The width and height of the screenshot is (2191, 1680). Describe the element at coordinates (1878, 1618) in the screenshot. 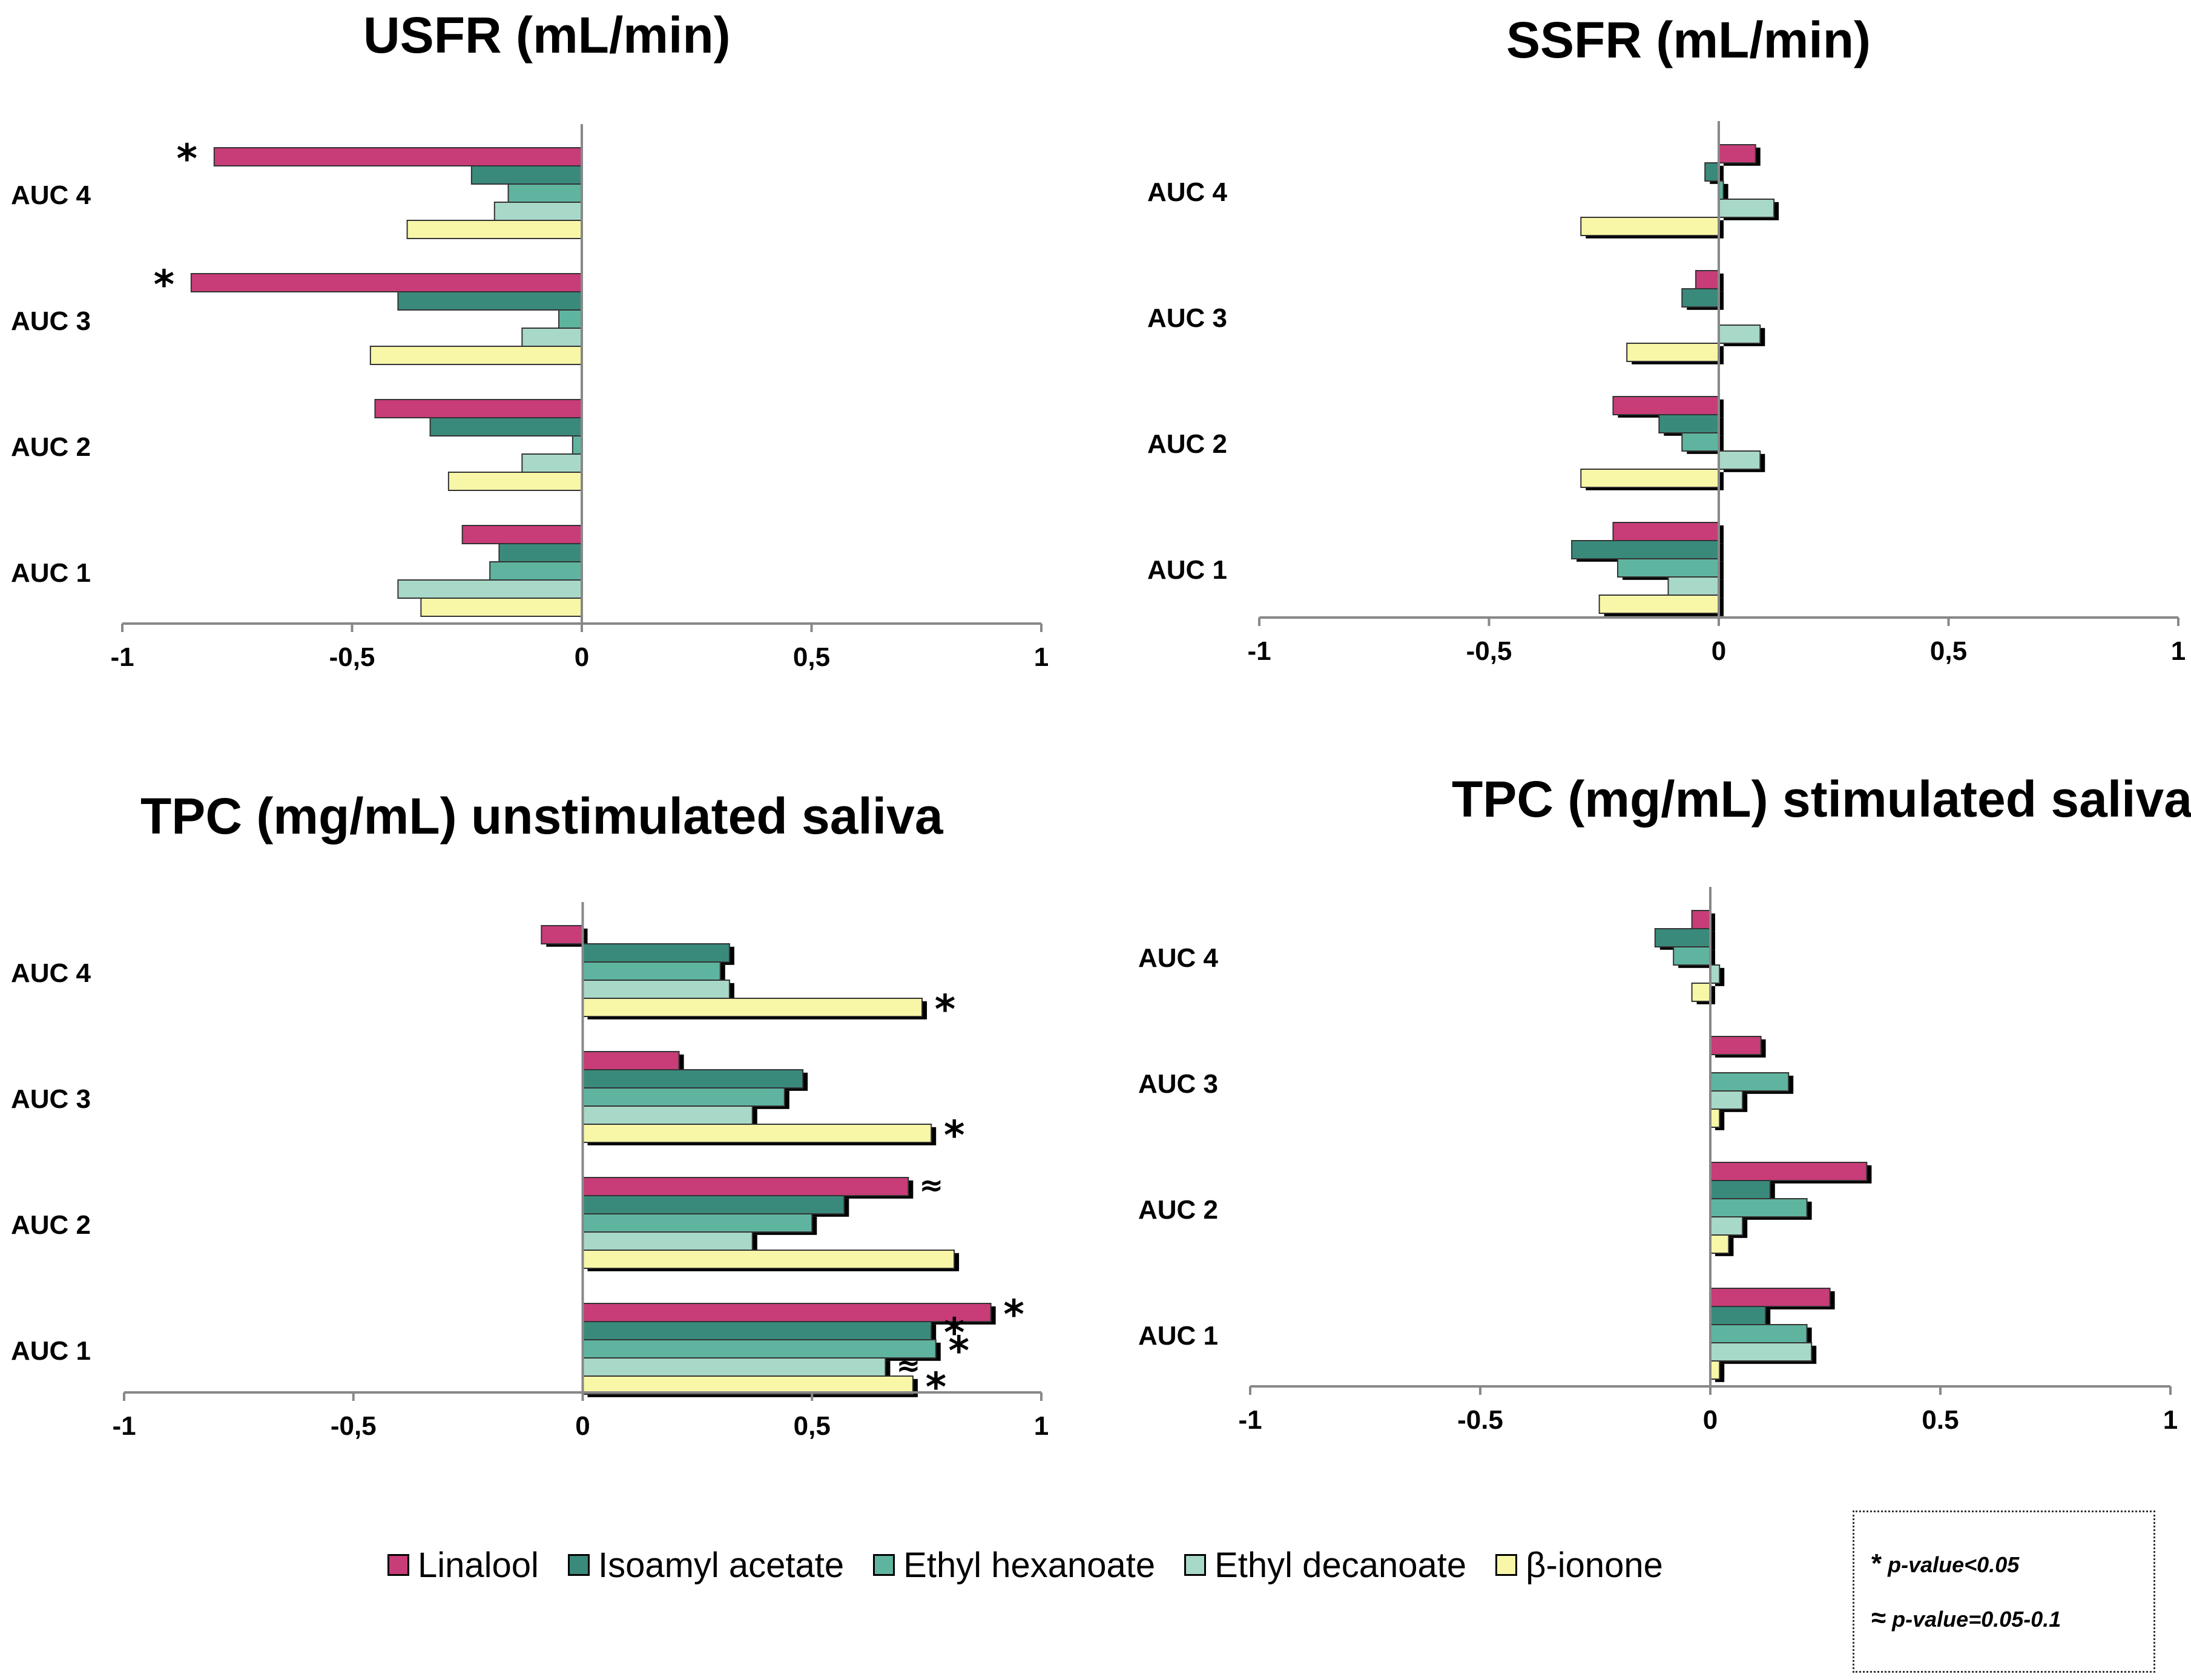

I see `approx-symbol: ≈` at that location.